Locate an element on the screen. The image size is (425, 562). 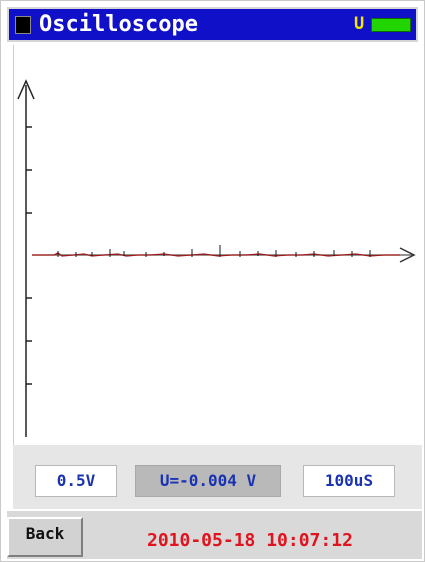
y-axis-ticks is located at coordinates (29, 255).